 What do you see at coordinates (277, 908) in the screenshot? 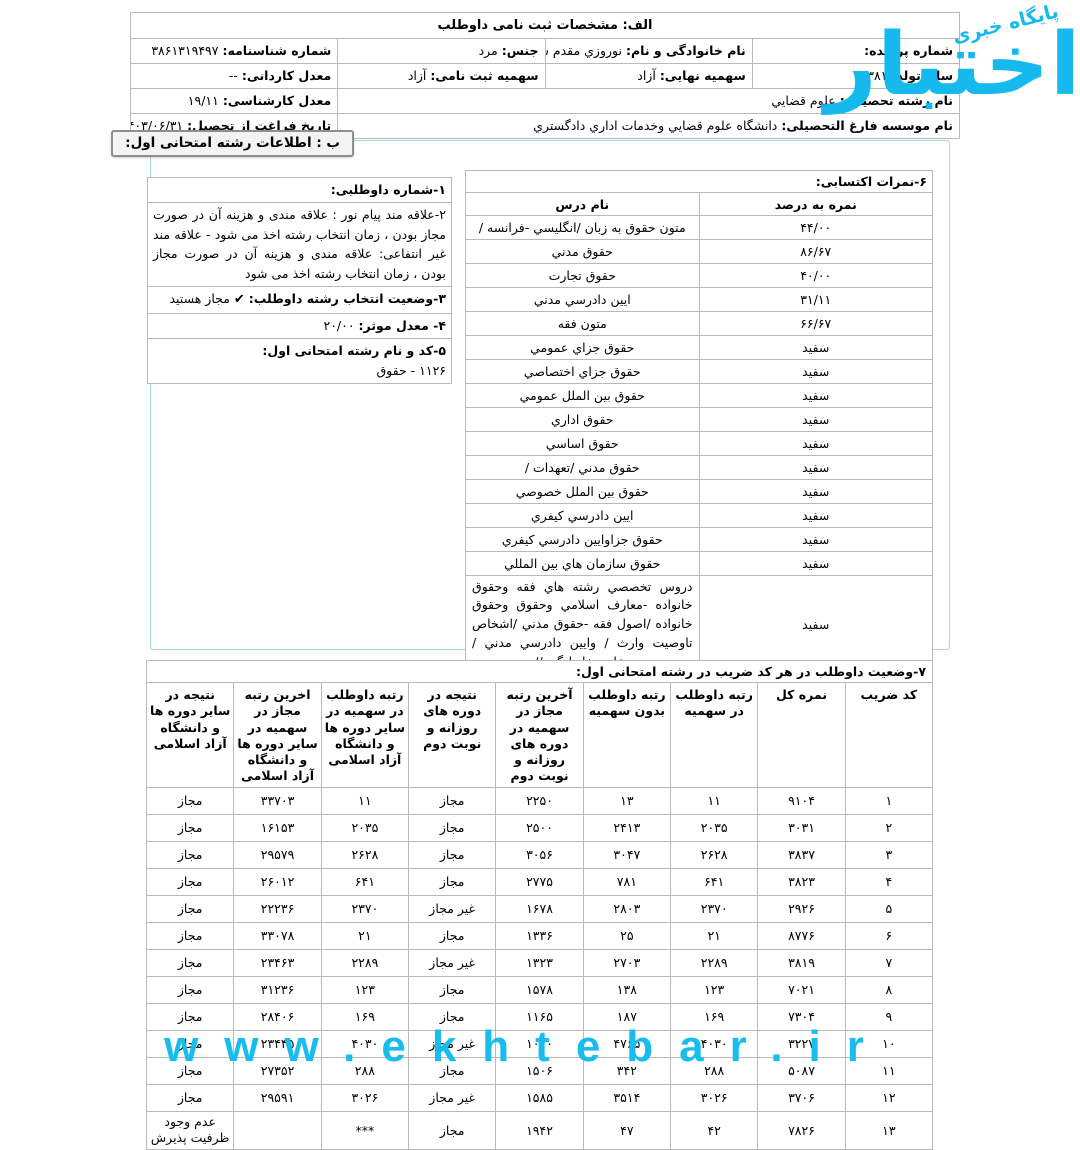
I see `cell-last-allowed-other: ۲۲۲۳۶` at bounding box center [277, 908].